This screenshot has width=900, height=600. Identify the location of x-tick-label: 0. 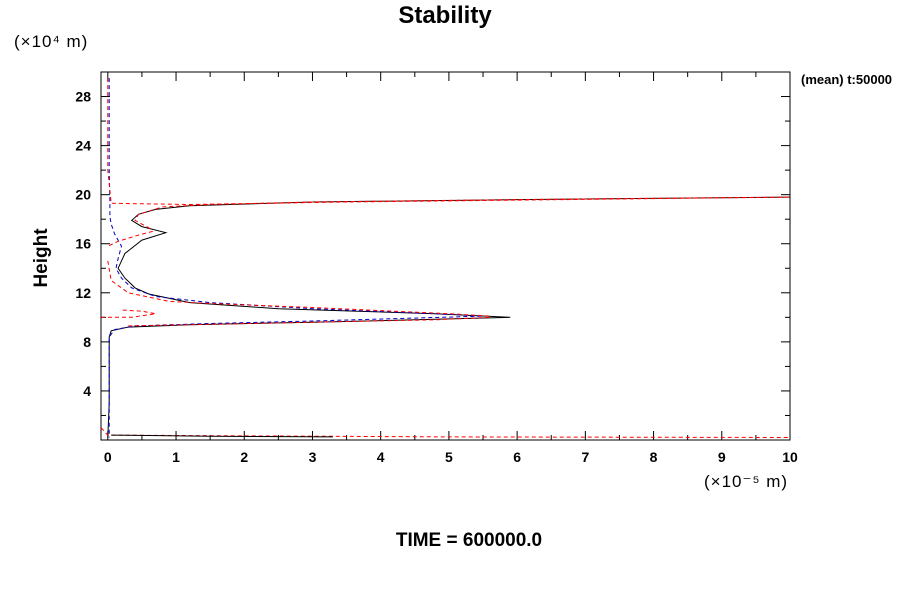
(108, 457).